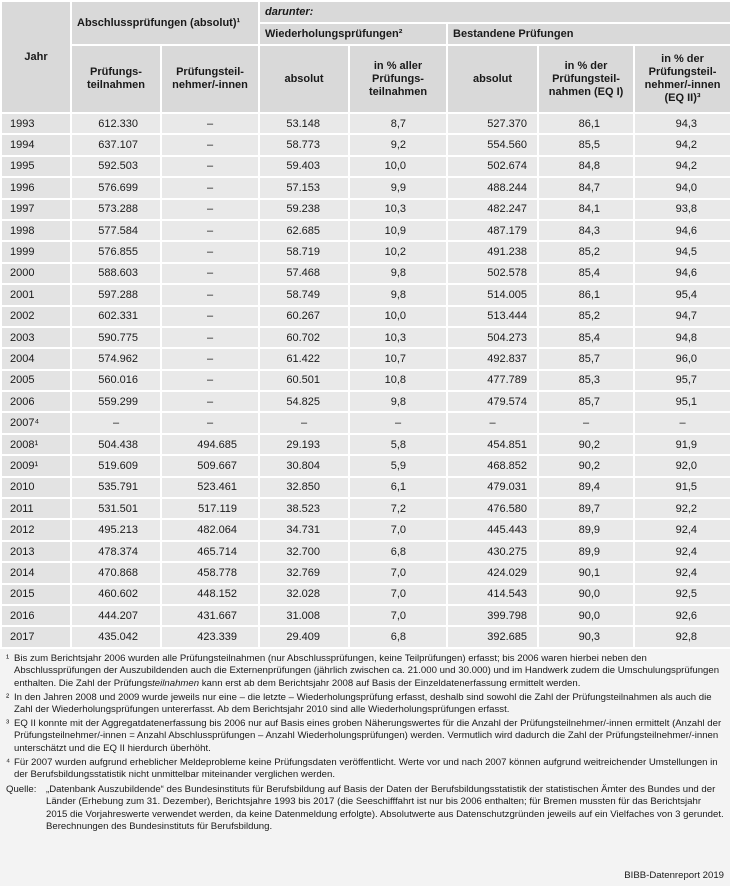 This screenshot has width=730, height=886. Describe the element at coordinates (304, 252) in the screenshot. I see `value-cell: 58.719` at that location.